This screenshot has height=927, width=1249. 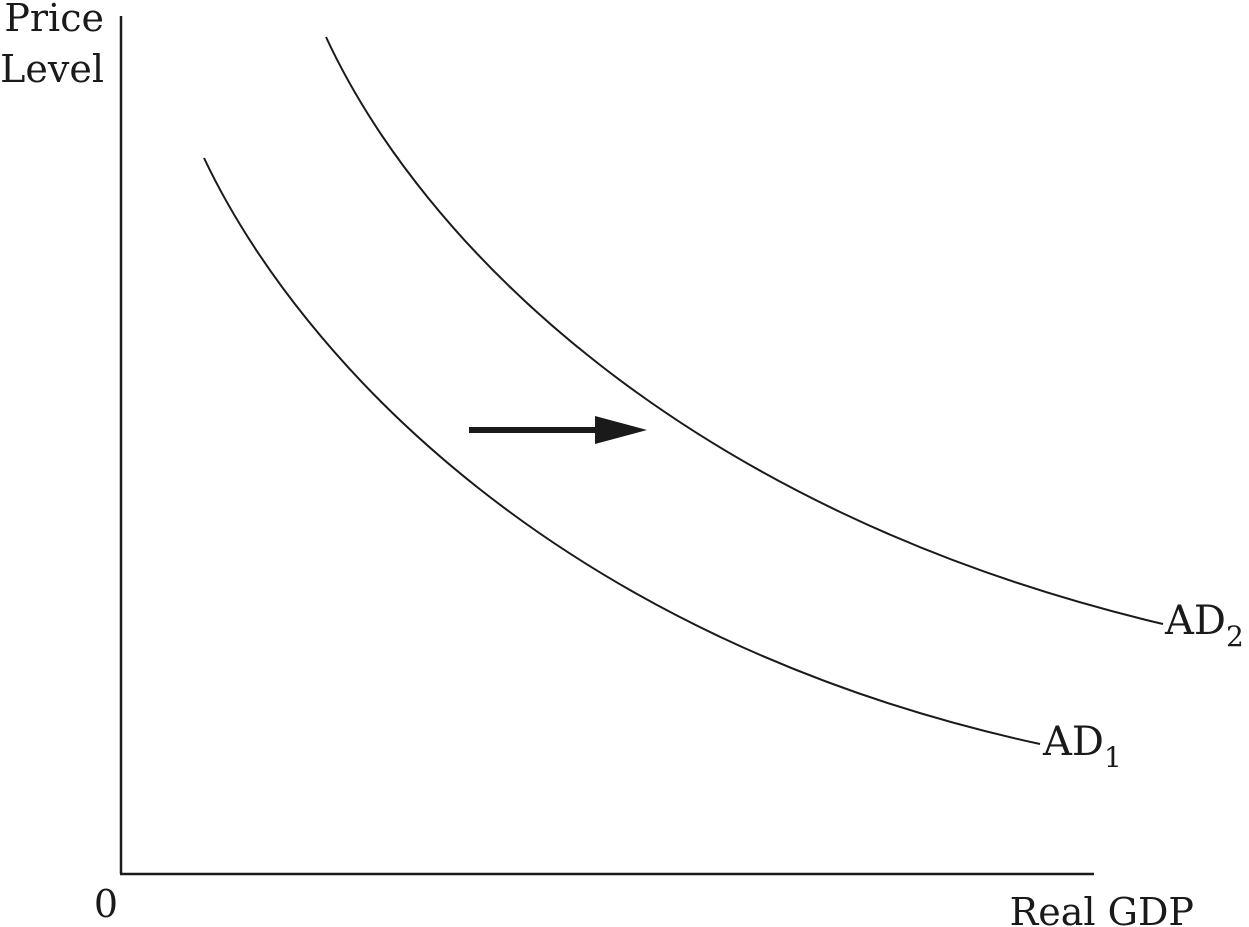 I want to click on ad2-label: AD2, so click(x=1204, y=625).